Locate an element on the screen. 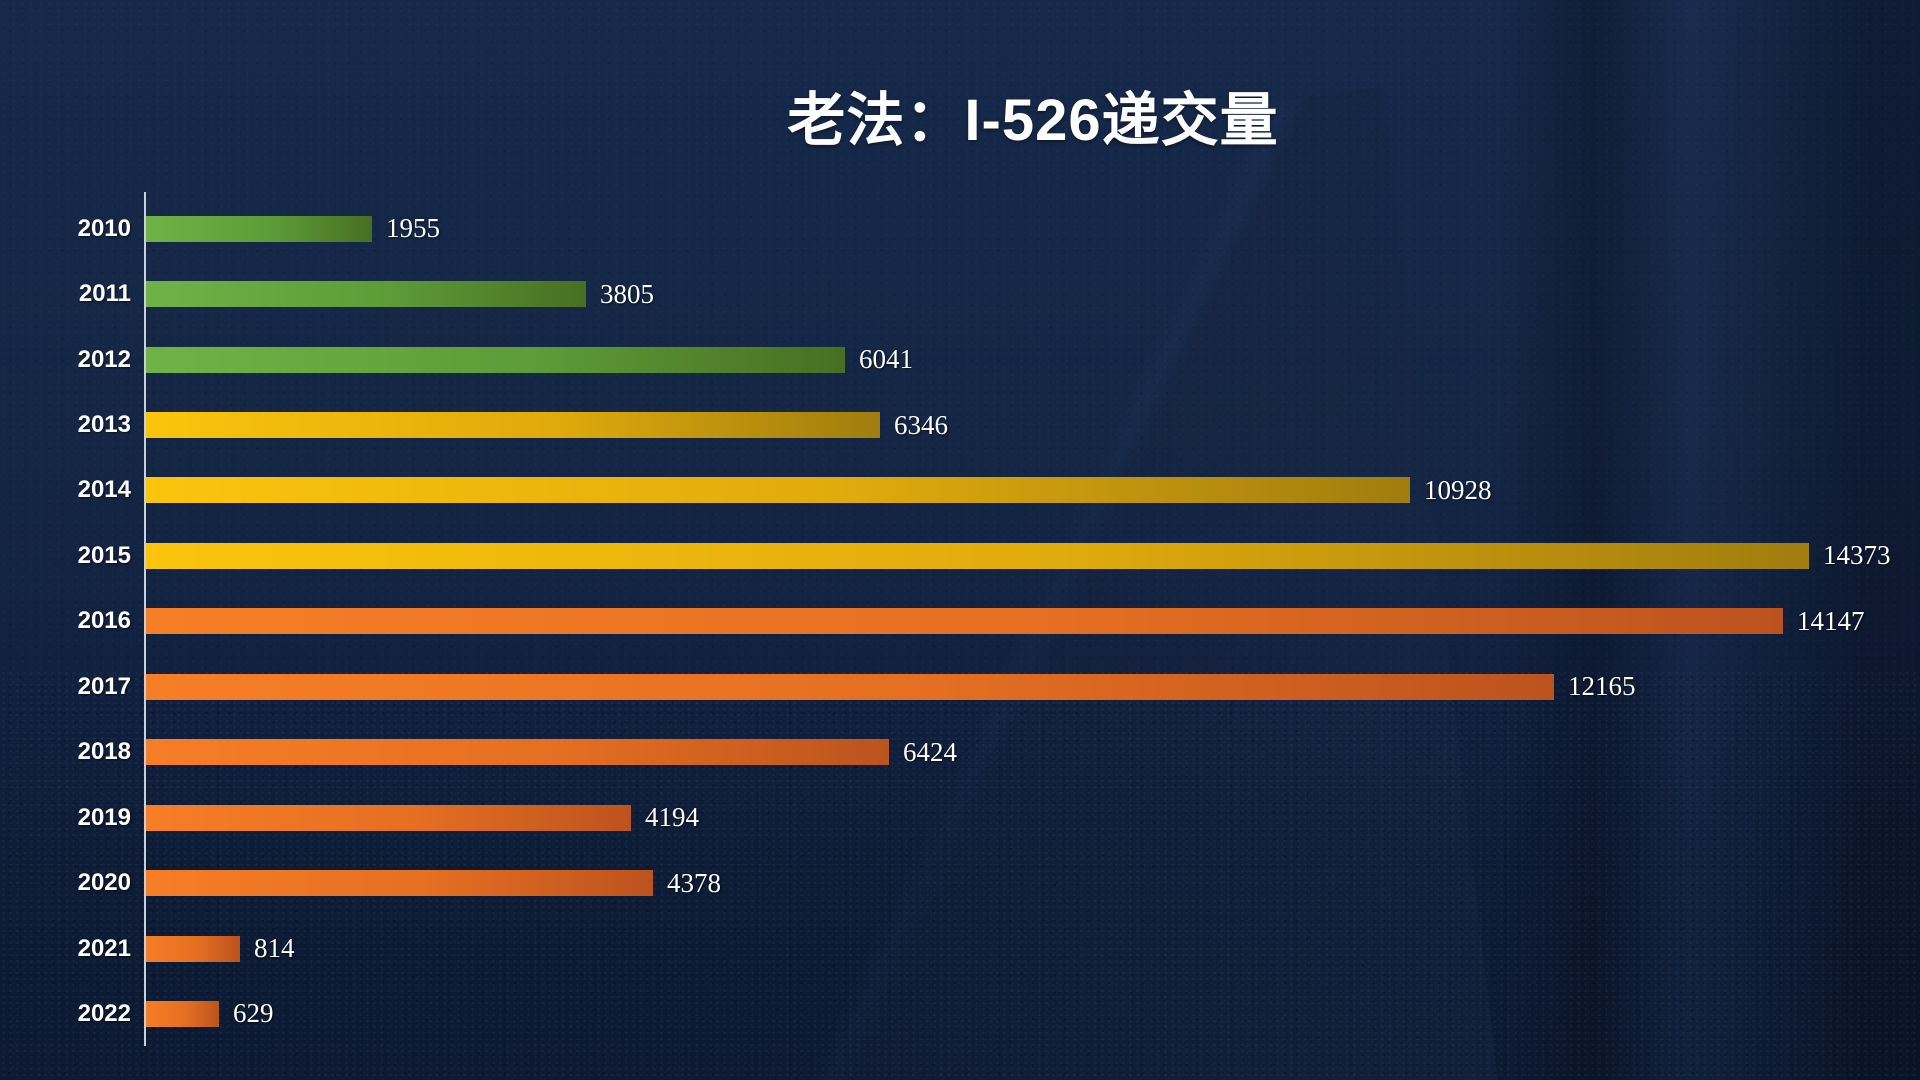 This screenshot has height=1080, width=1920. value-label: 4194 is located at coordinates (672, 817).